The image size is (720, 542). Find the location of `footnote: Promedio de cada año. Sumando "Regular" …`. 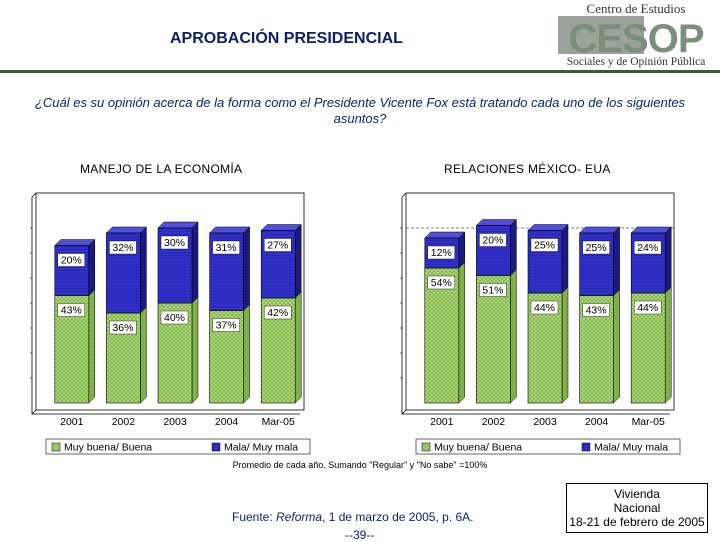

footnote: Promedio de cada año. Sumando "Regular" … is located at coordinates (360, 465).